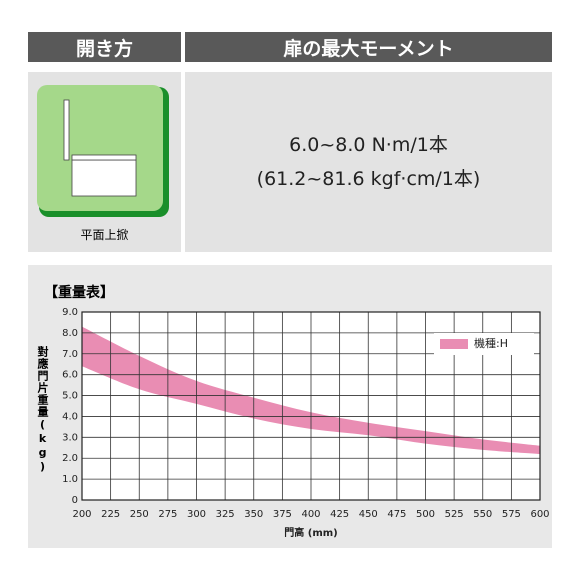 The width and height of the screenshot is (580, 580). What do you see at coordinates (482, 514) in the screenshot?
I see `x-tick-label: 550` at bounding box center [482, 514].